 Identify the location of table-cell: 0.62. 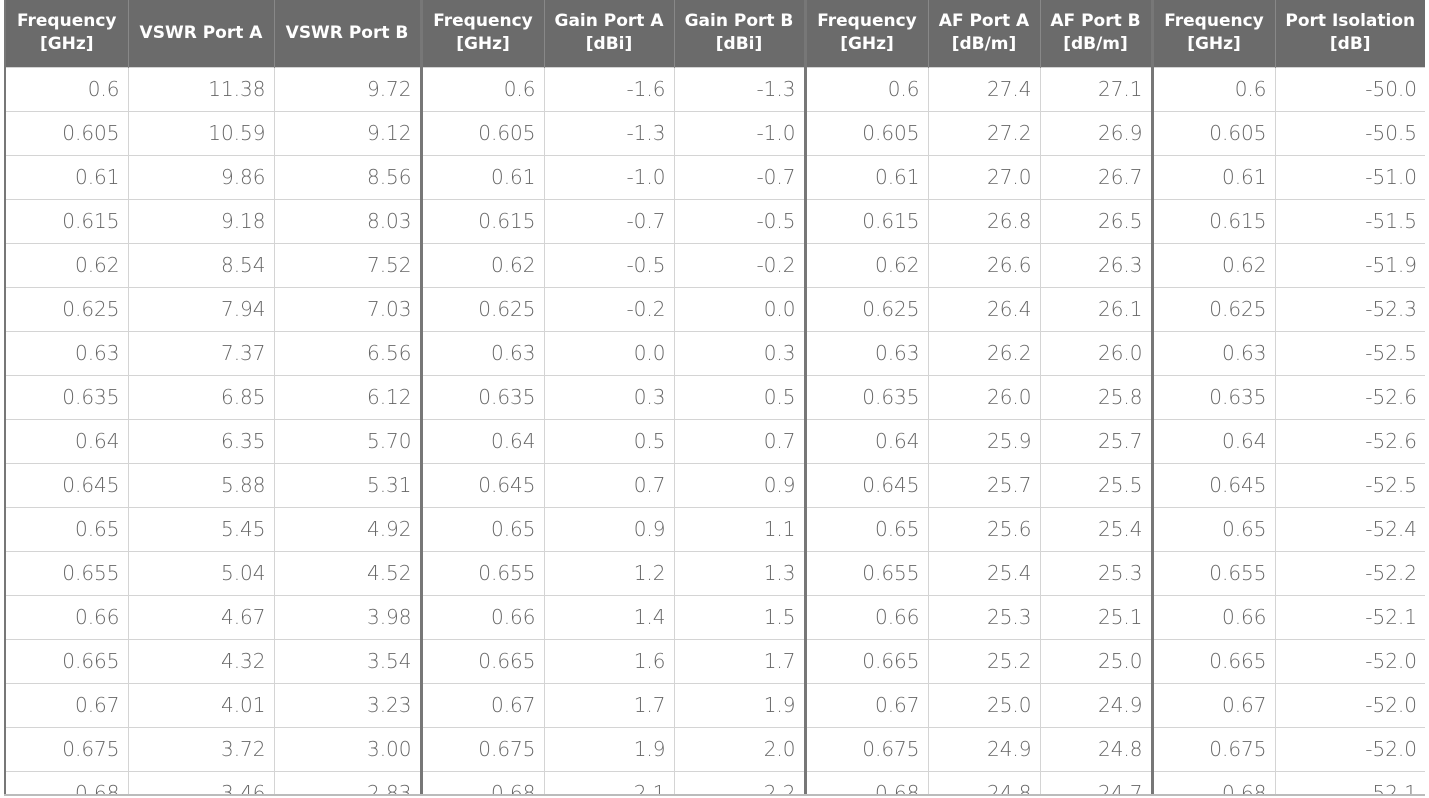
(1213, 265).